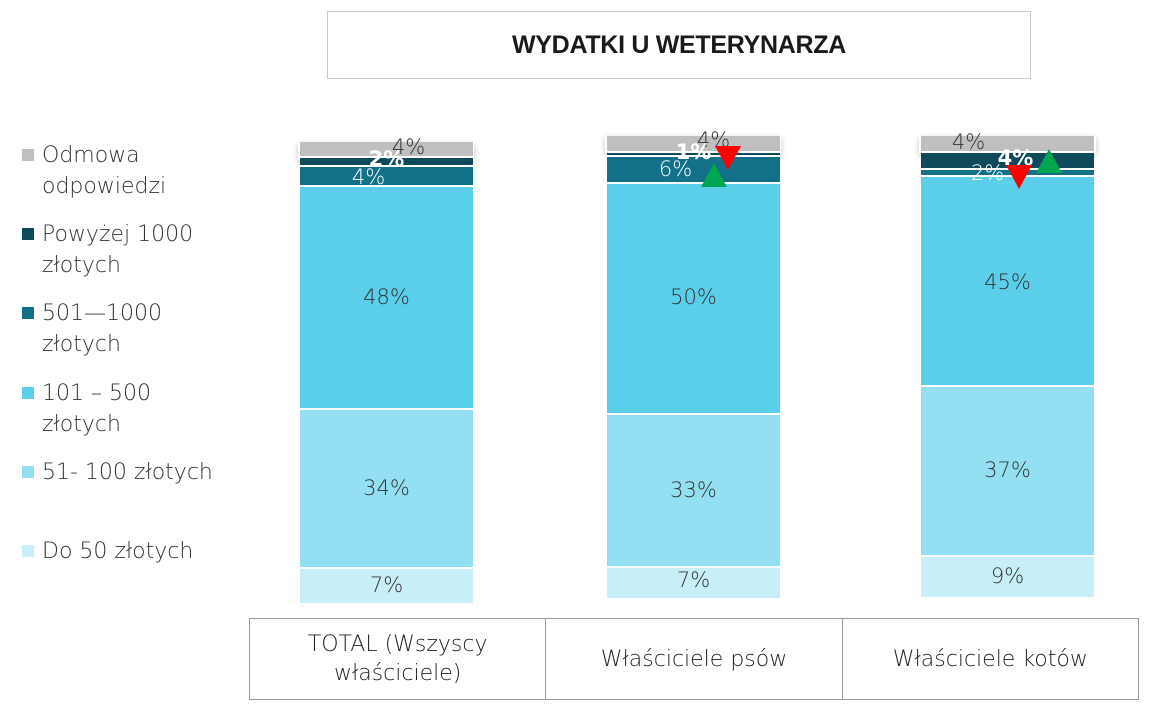  What do you see at coordinates (96, 409) in the screenshot?
I see `legend-label: 101 – 500 złotych` at bounding box center [96, 409].